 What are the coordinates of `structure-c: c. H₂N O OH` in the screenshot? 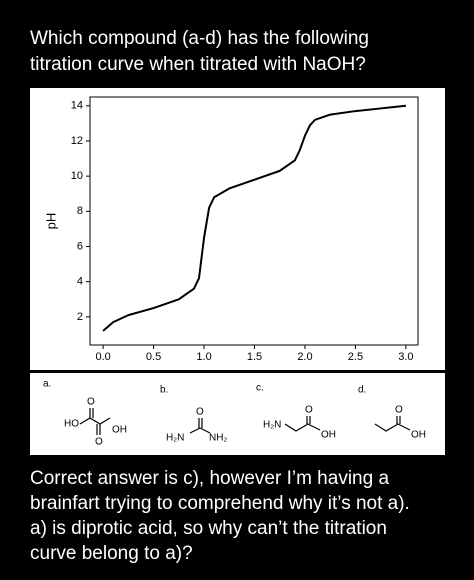 It's located at (296, 412).